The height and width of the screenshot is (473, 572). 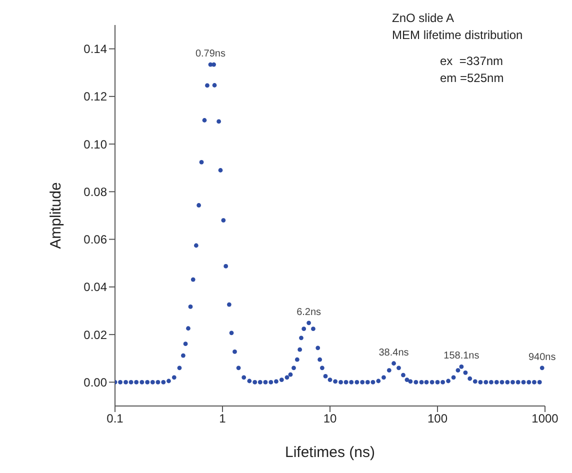 I want to click on x-tick-label: 1000, so click(x=545, y=419).